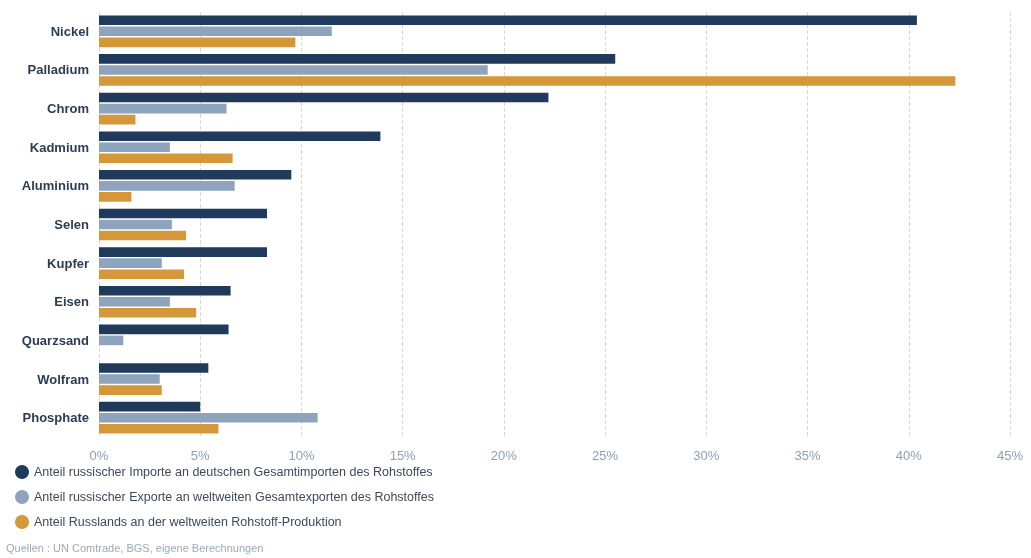 Image resolution: width=1031 pixels, height=558 pixels. Describe the element at coordinates (55, 340) in the screenshot. I see `y-tick-label: Quarzsand` at that location.